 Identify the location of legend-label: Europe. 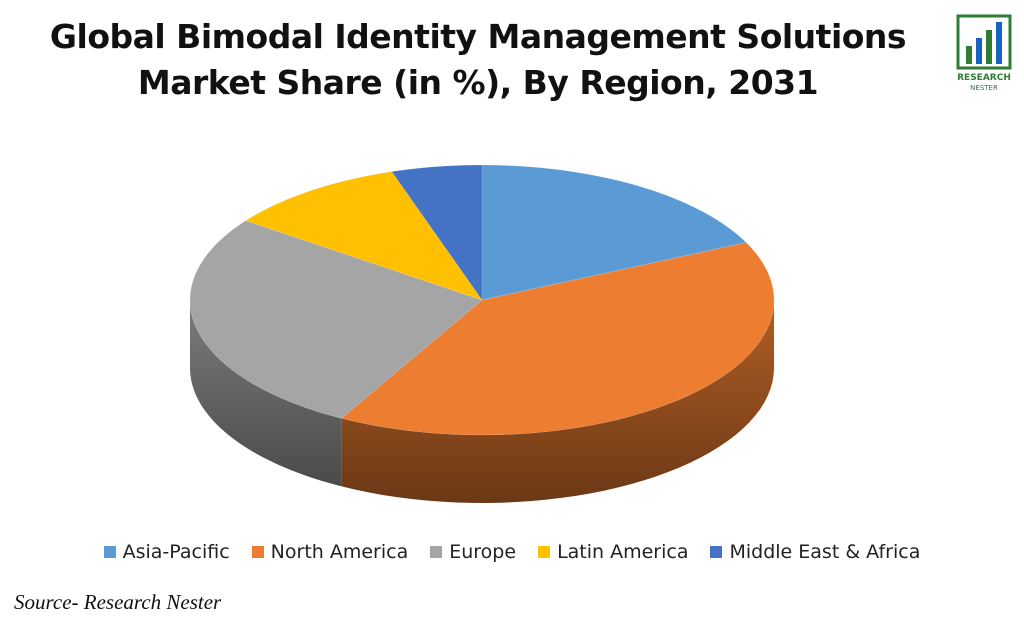
(483, 552).